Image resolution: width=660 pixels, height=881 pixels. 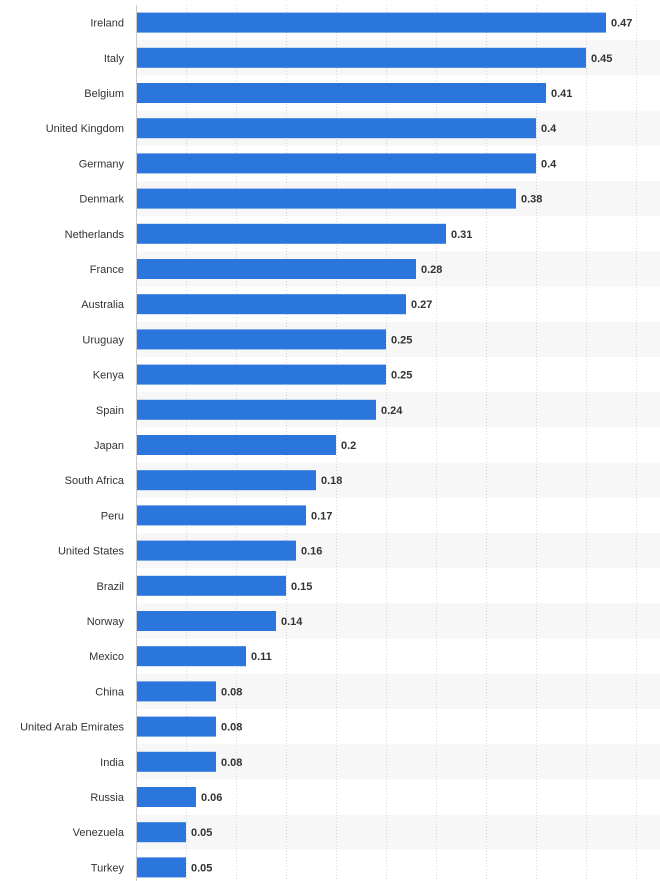 I want to click on value-label: 0.17, so click(x=321, y=516).